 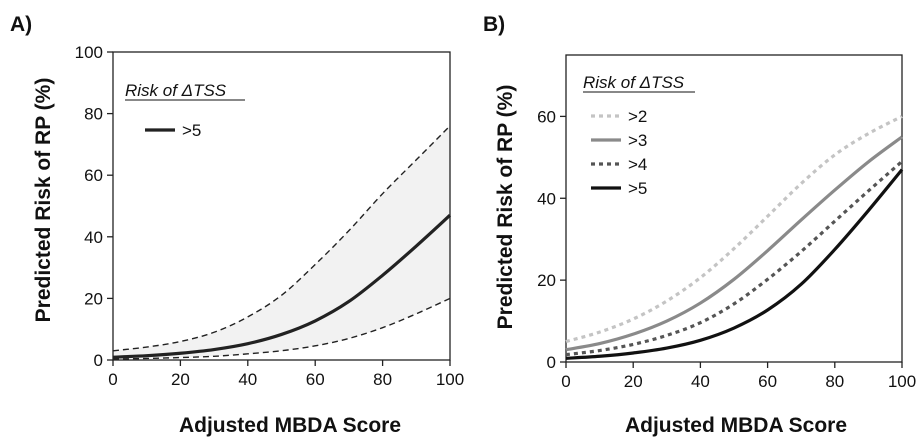 What do you see at coordinates (21, 24) in the screenshot?
I see `panel-label-a: A)` at bounding box center [21, 24].